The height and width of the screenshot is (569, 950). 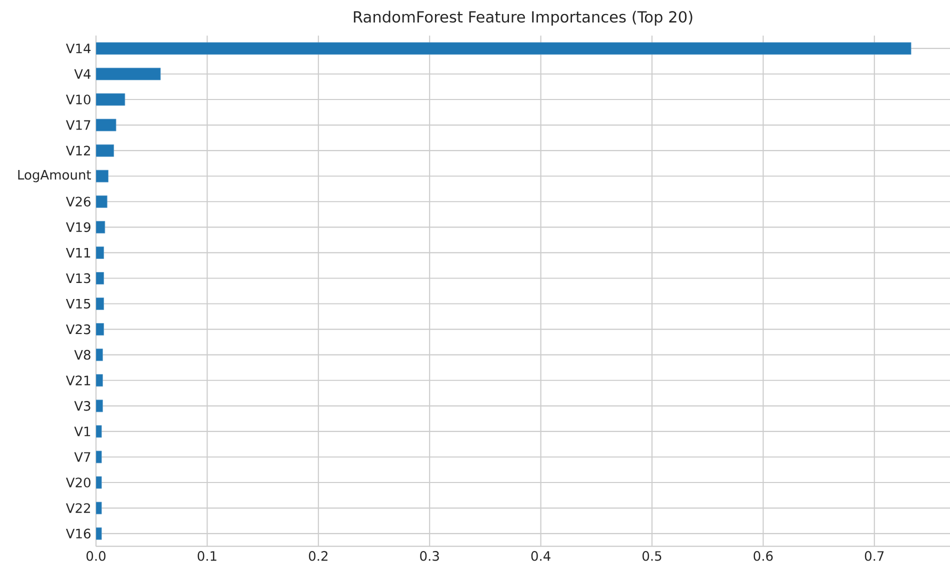 I want to click on y-tick-label: V20, so click(x=78, y=483).